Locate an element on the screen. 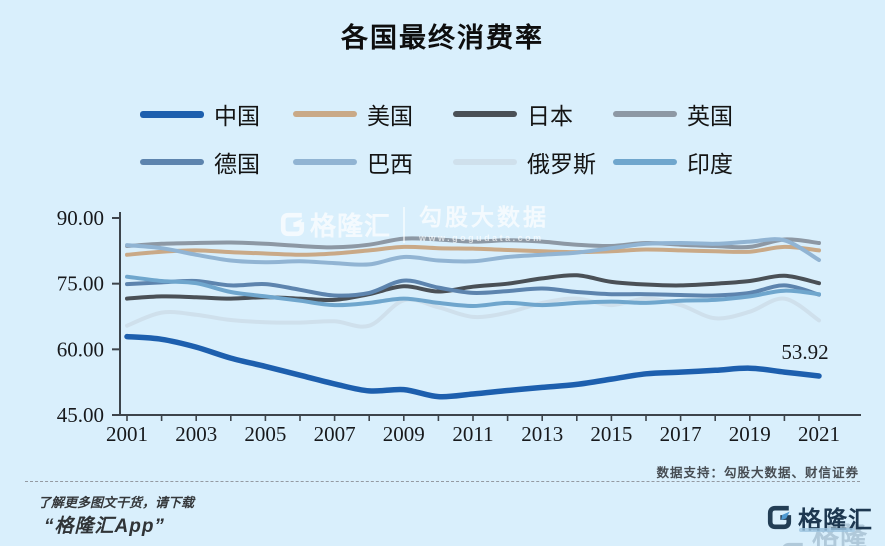  legend-item: 日本 is located at coordinates (513, 114).